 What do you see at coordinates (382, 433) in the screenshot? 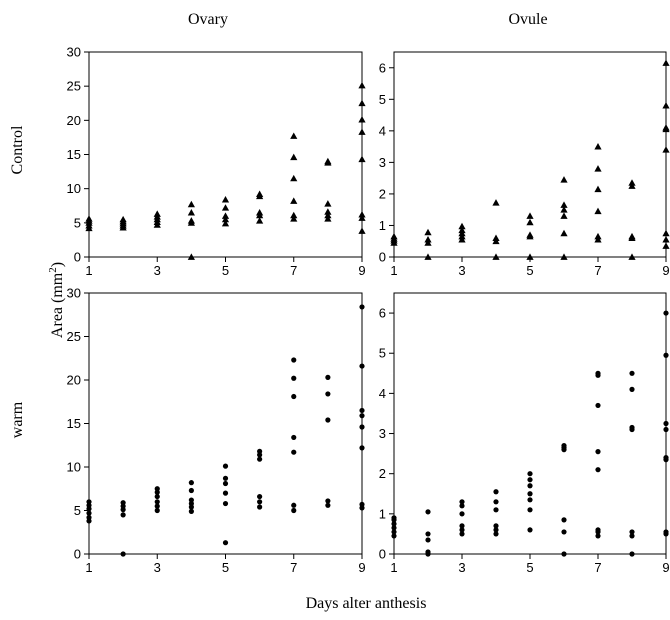
I see `warm-ovule-y-tick-label: 3` at bounding box center [382, 433].